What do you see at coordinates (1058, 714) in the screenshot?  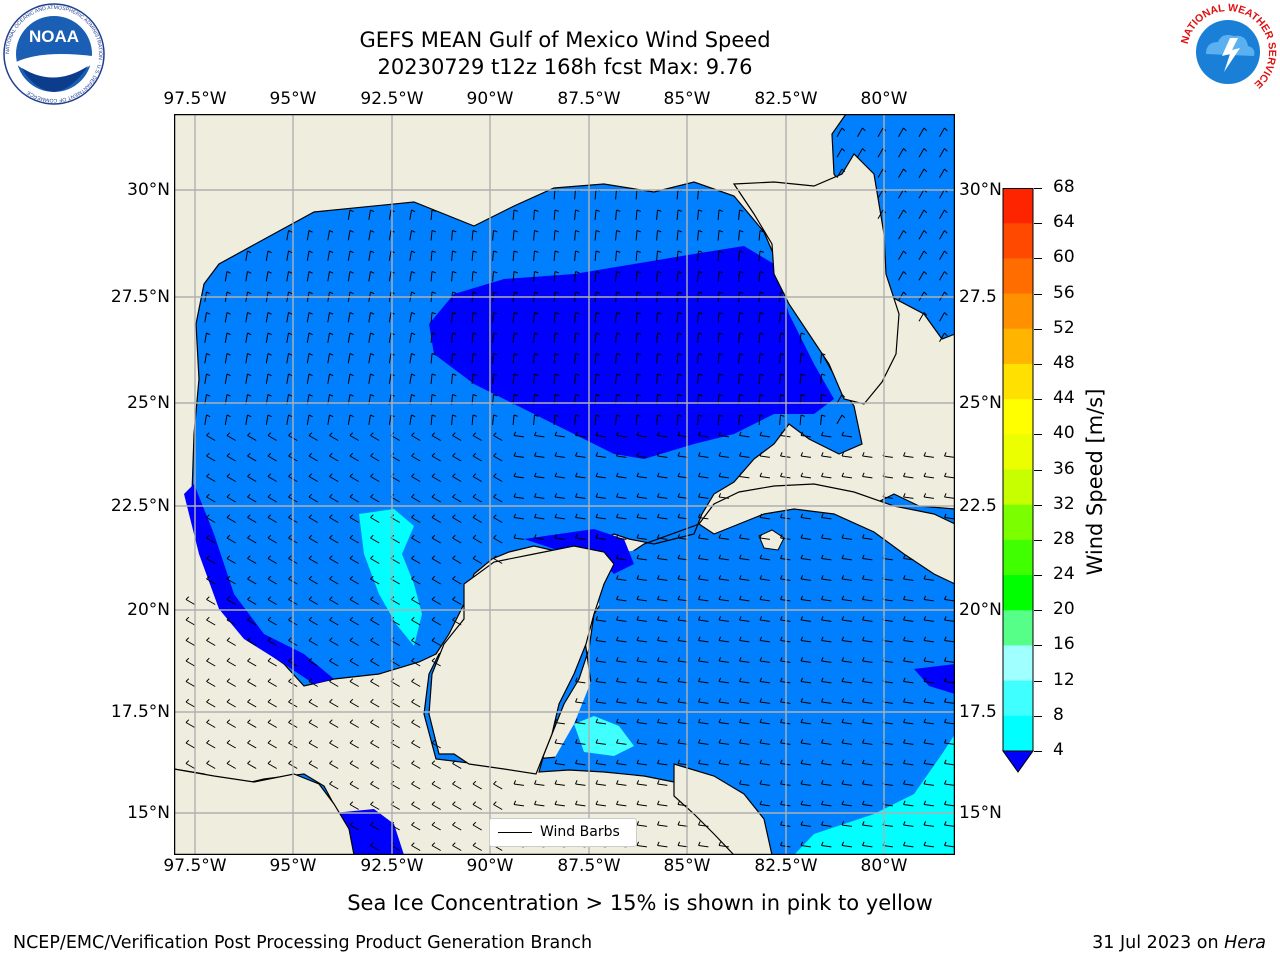 I see `colorbar-tick-label: 8` at bounding box center [1058, 714].